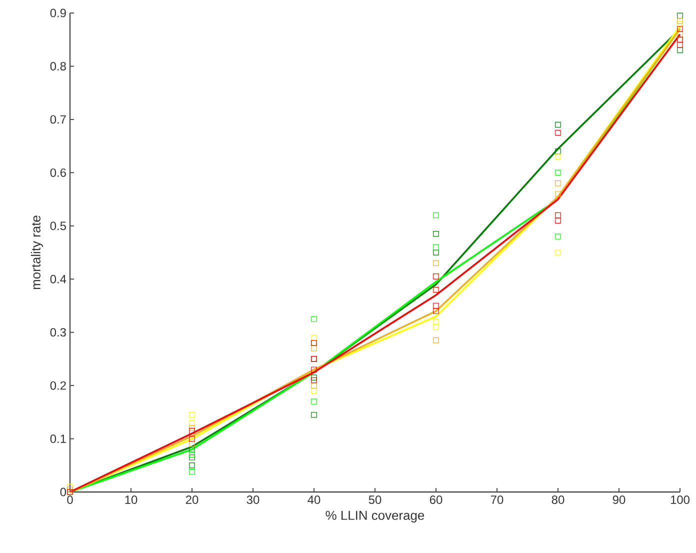 Image resolution: width=696 pixels, height=553 pixels. What do you see at coordinates (58, 66) in the screenshot?
I see `y-tick-label: 0.8` at bounding box center [58, 66].